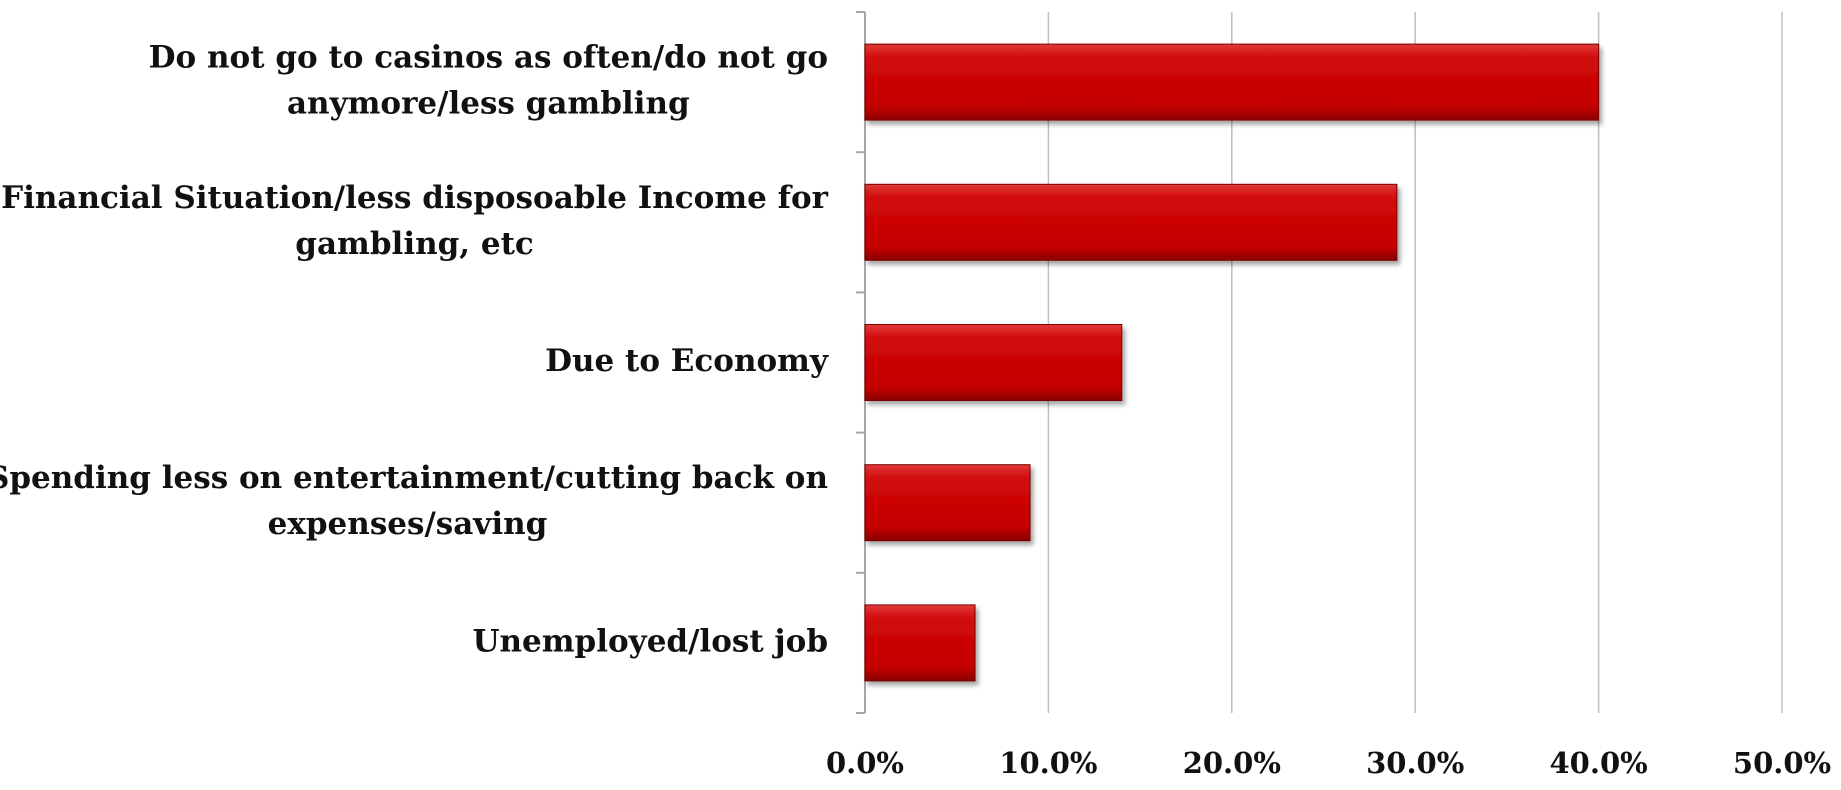 This screenshot has width=1841, height=790. What do you see at coordinates (1232, 763) in the screenshot?
I see `x-tick-label-2: 20.0%` at bounding box center [1232, 763].